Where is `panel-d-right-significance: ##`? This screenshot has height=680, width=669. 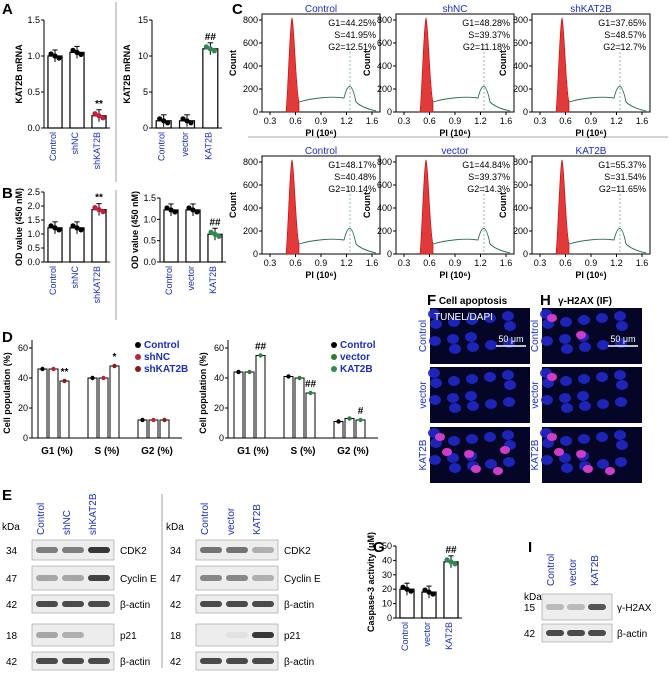
panel-d-right-significance: ## is located at coordinates (261, 347).